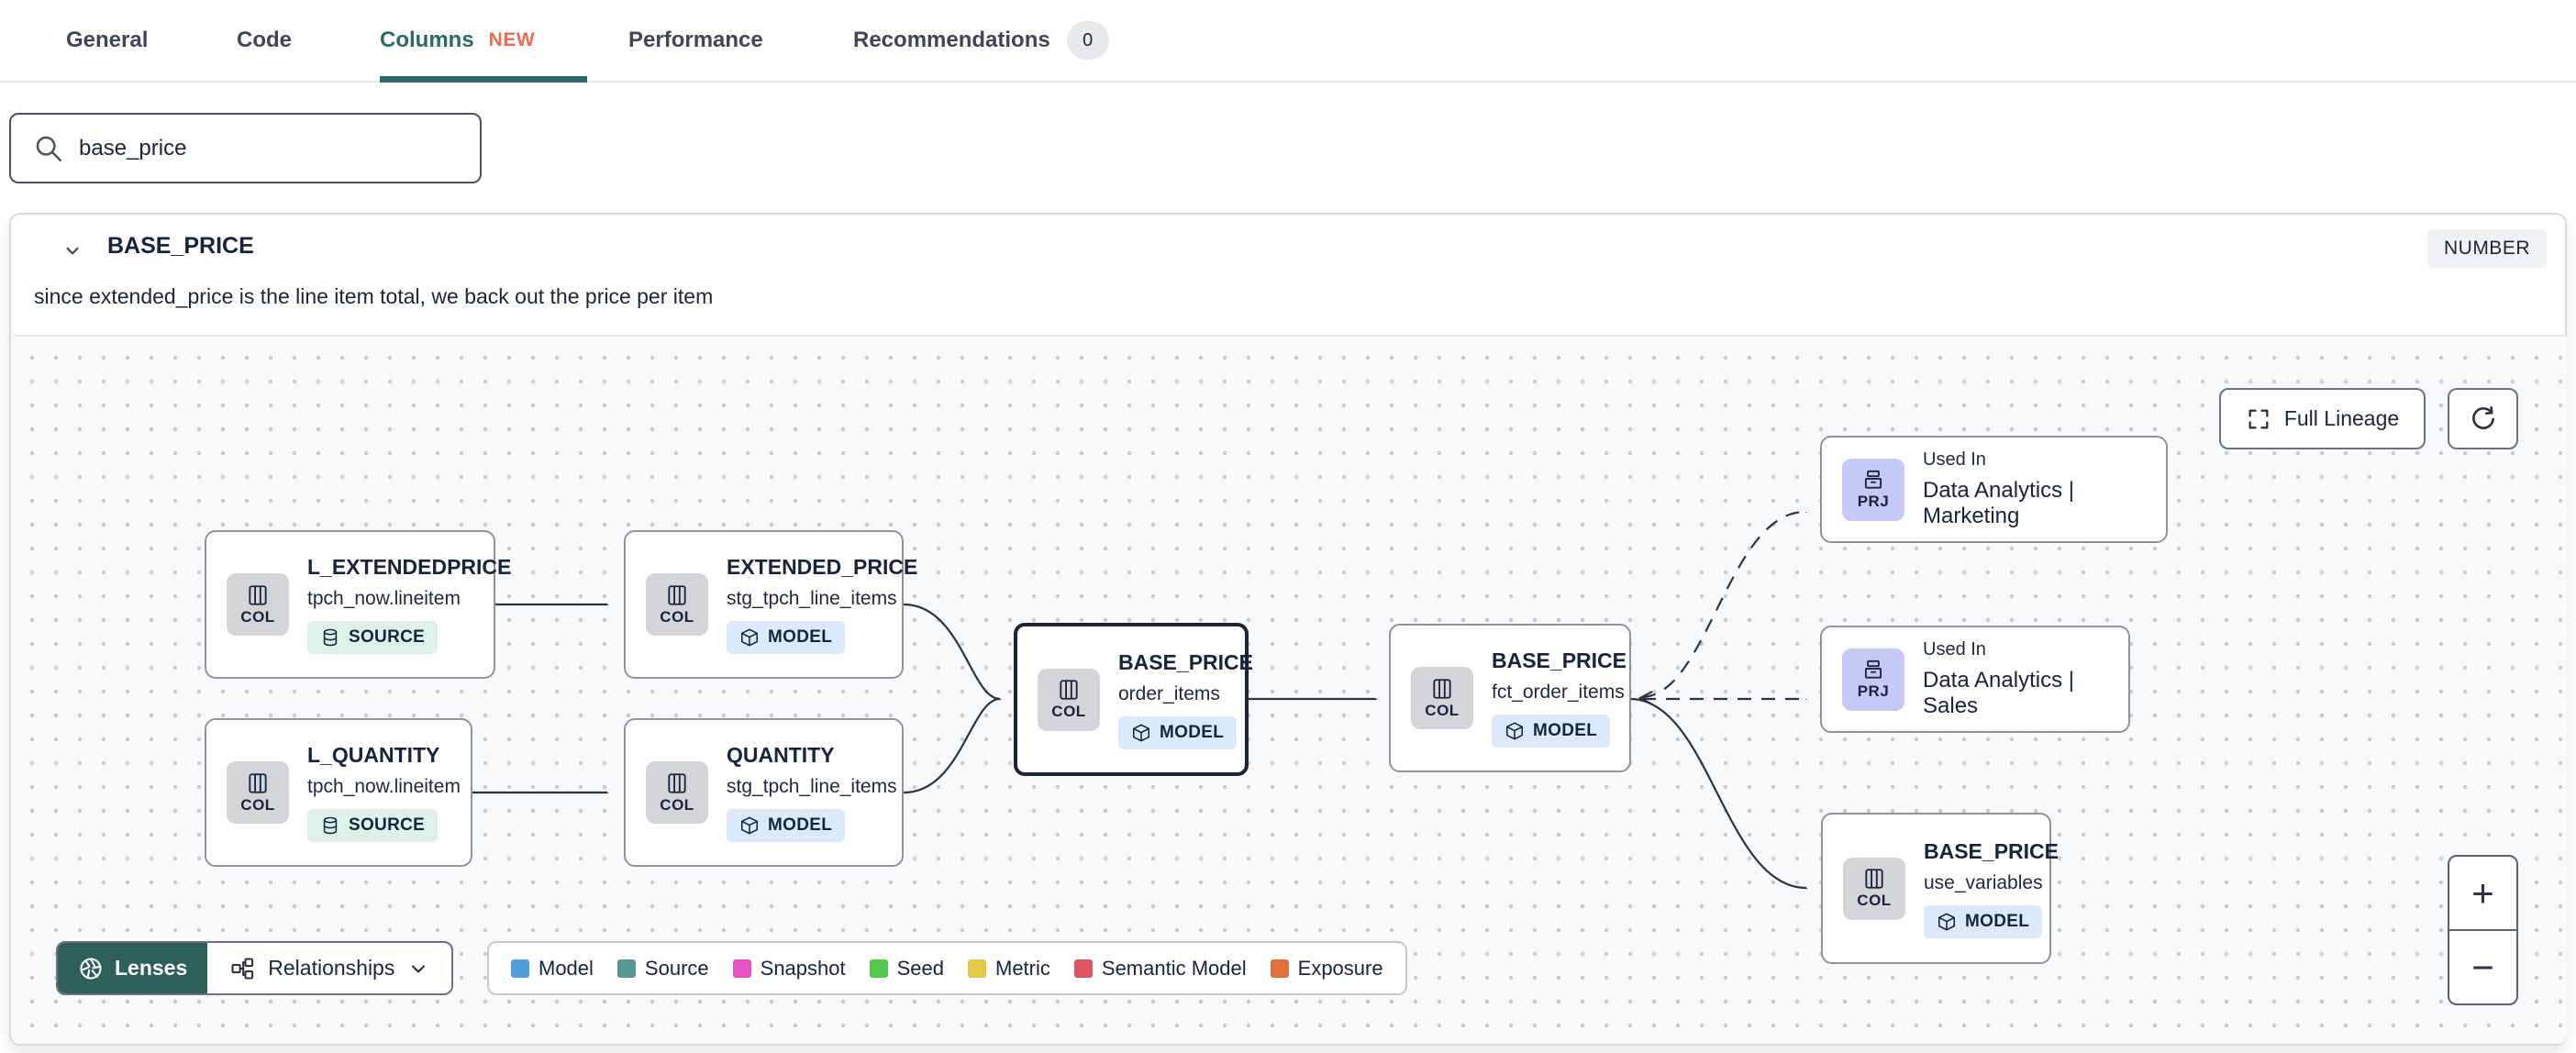 The image size is (2576, 1053). I want to click on refresh-icon, so click(2482, 417).